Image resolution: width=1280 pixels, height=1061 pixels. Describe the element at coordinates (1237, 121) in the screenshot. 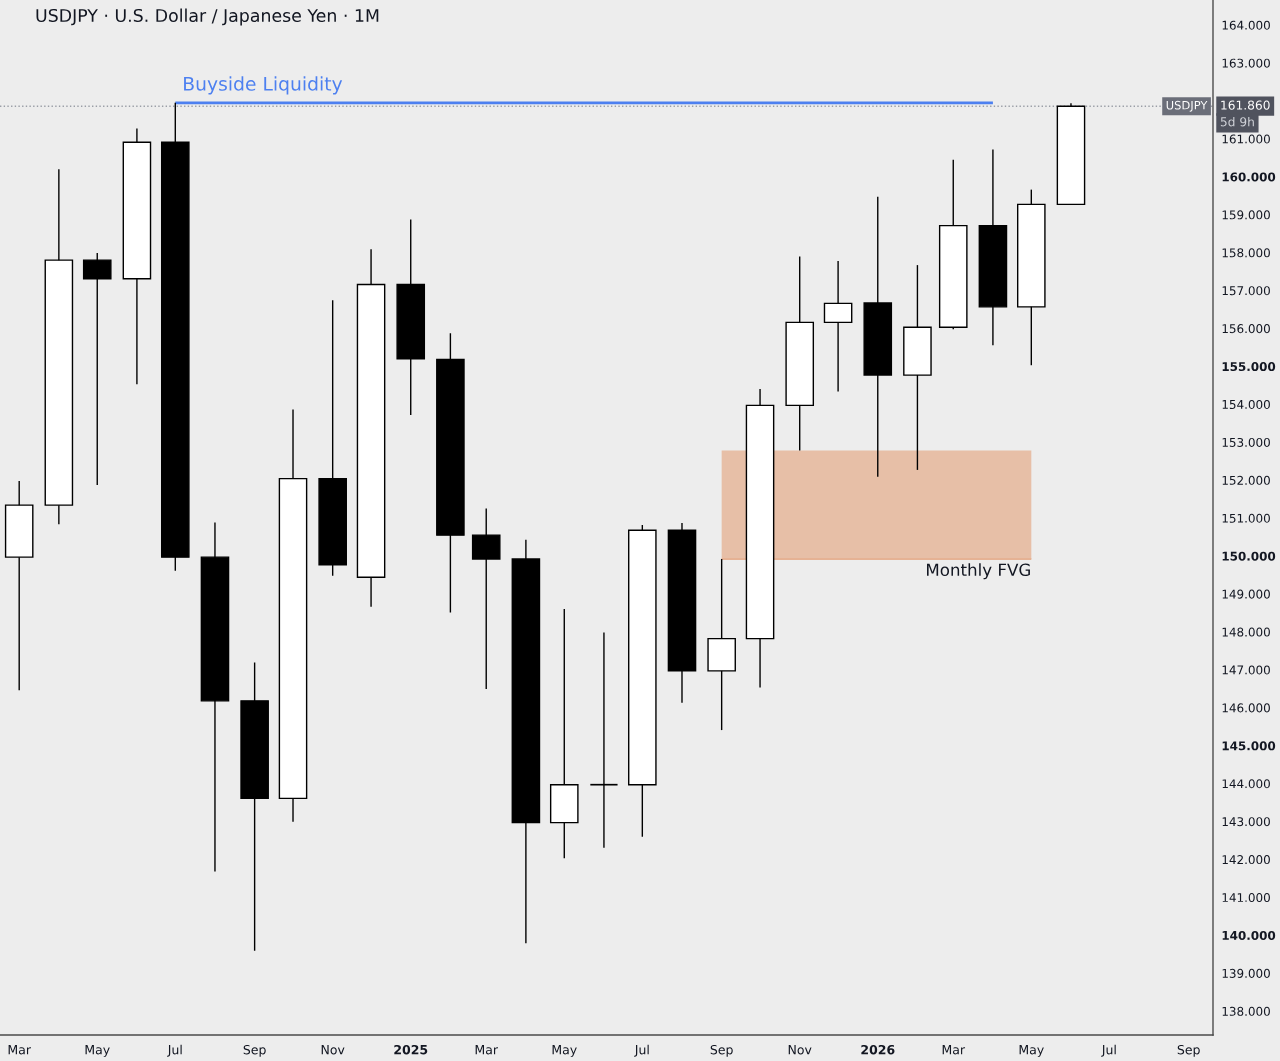

I see `text: 5d 9h` at that location.